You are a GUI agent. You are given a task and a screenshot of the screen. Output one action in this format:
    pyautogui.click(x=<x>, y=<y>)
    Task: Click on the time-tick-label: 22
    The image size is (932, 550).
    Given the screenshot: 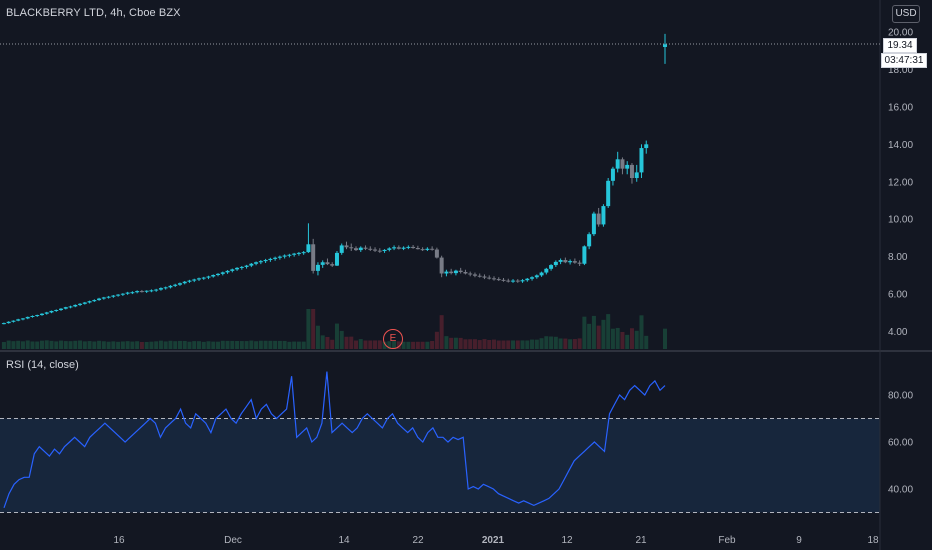 What is the action you would take?
    pyautogui.click(x=418, y=540)
    